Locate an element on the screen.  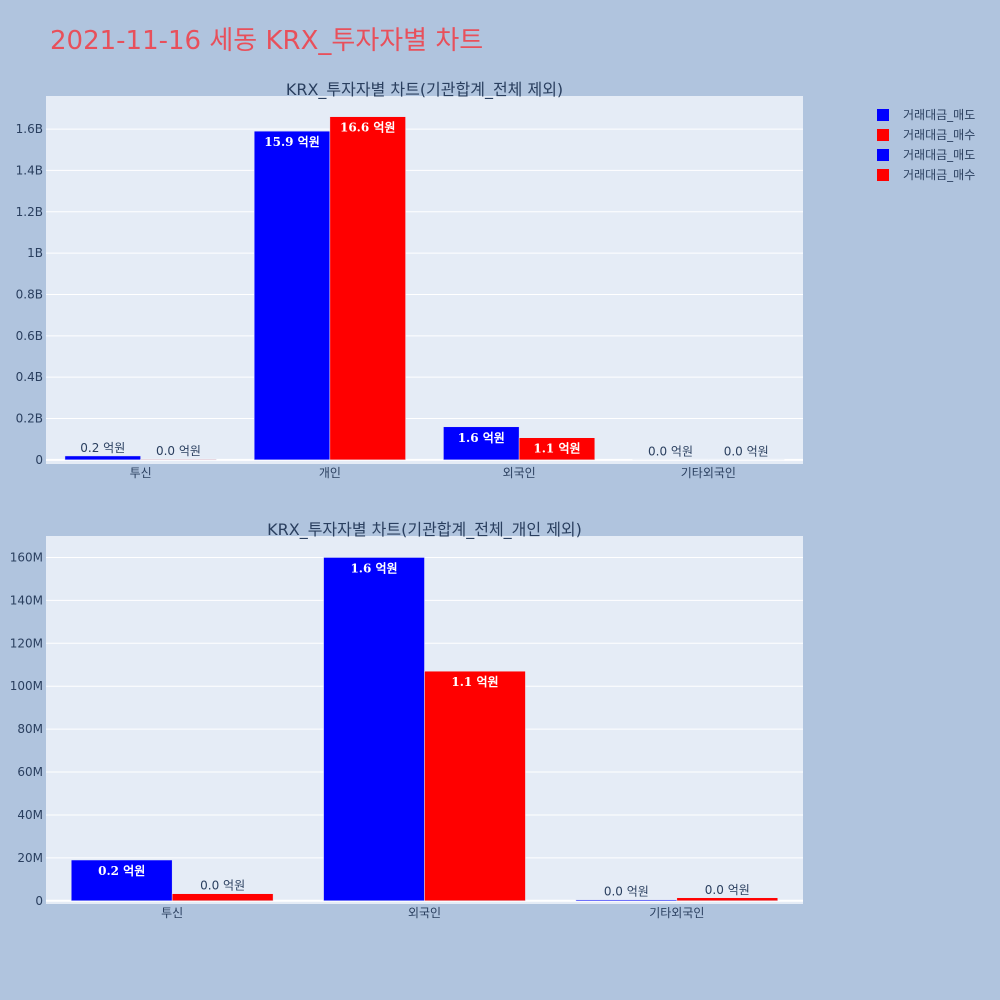
chart-title: KRX_투자자별 차트(기관합계_전체 제외) is located at coordinates (424, 90).